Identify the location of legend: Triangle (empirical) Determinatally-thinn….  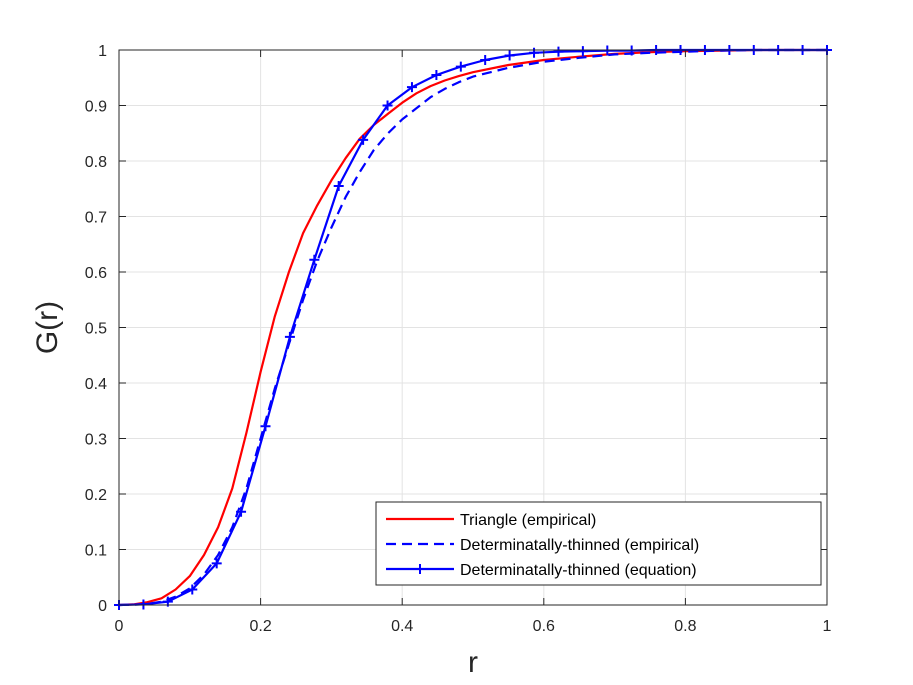
(598, 543).